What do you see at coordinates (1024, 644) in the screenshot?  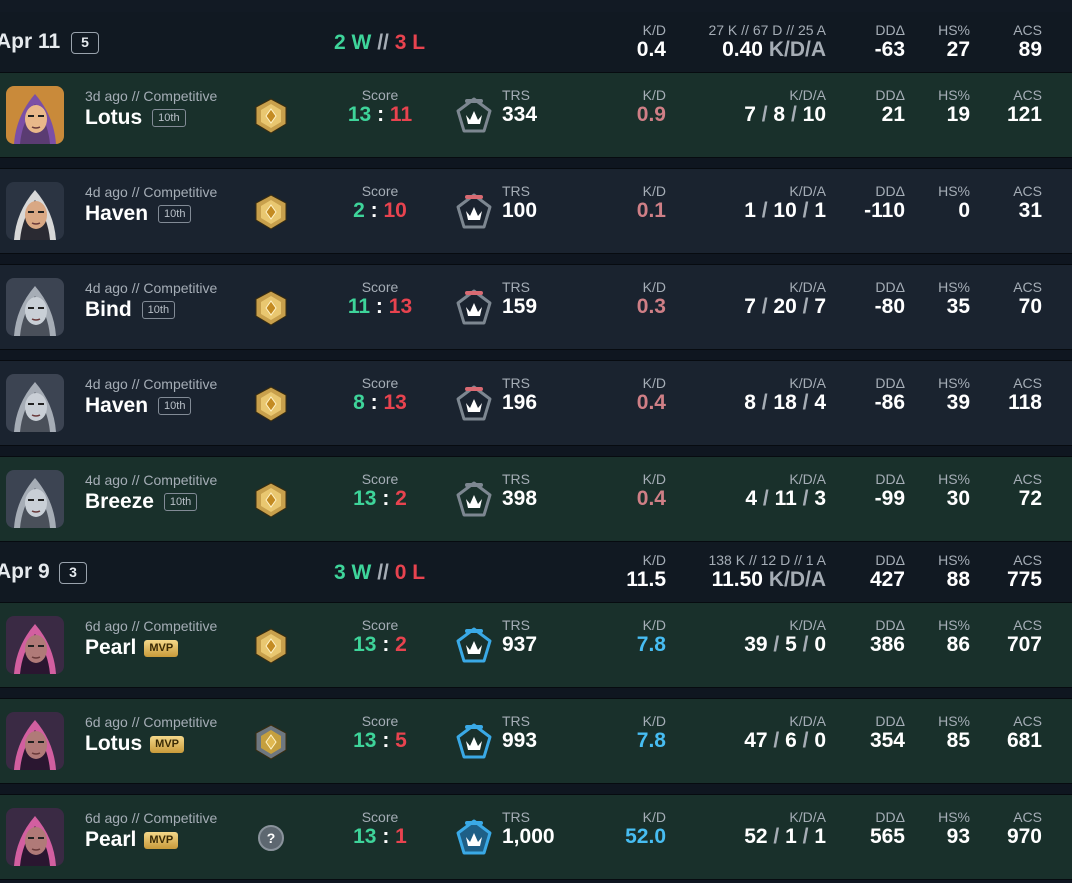 I see `acs-value: 707` at bounding box center [1024, 644].